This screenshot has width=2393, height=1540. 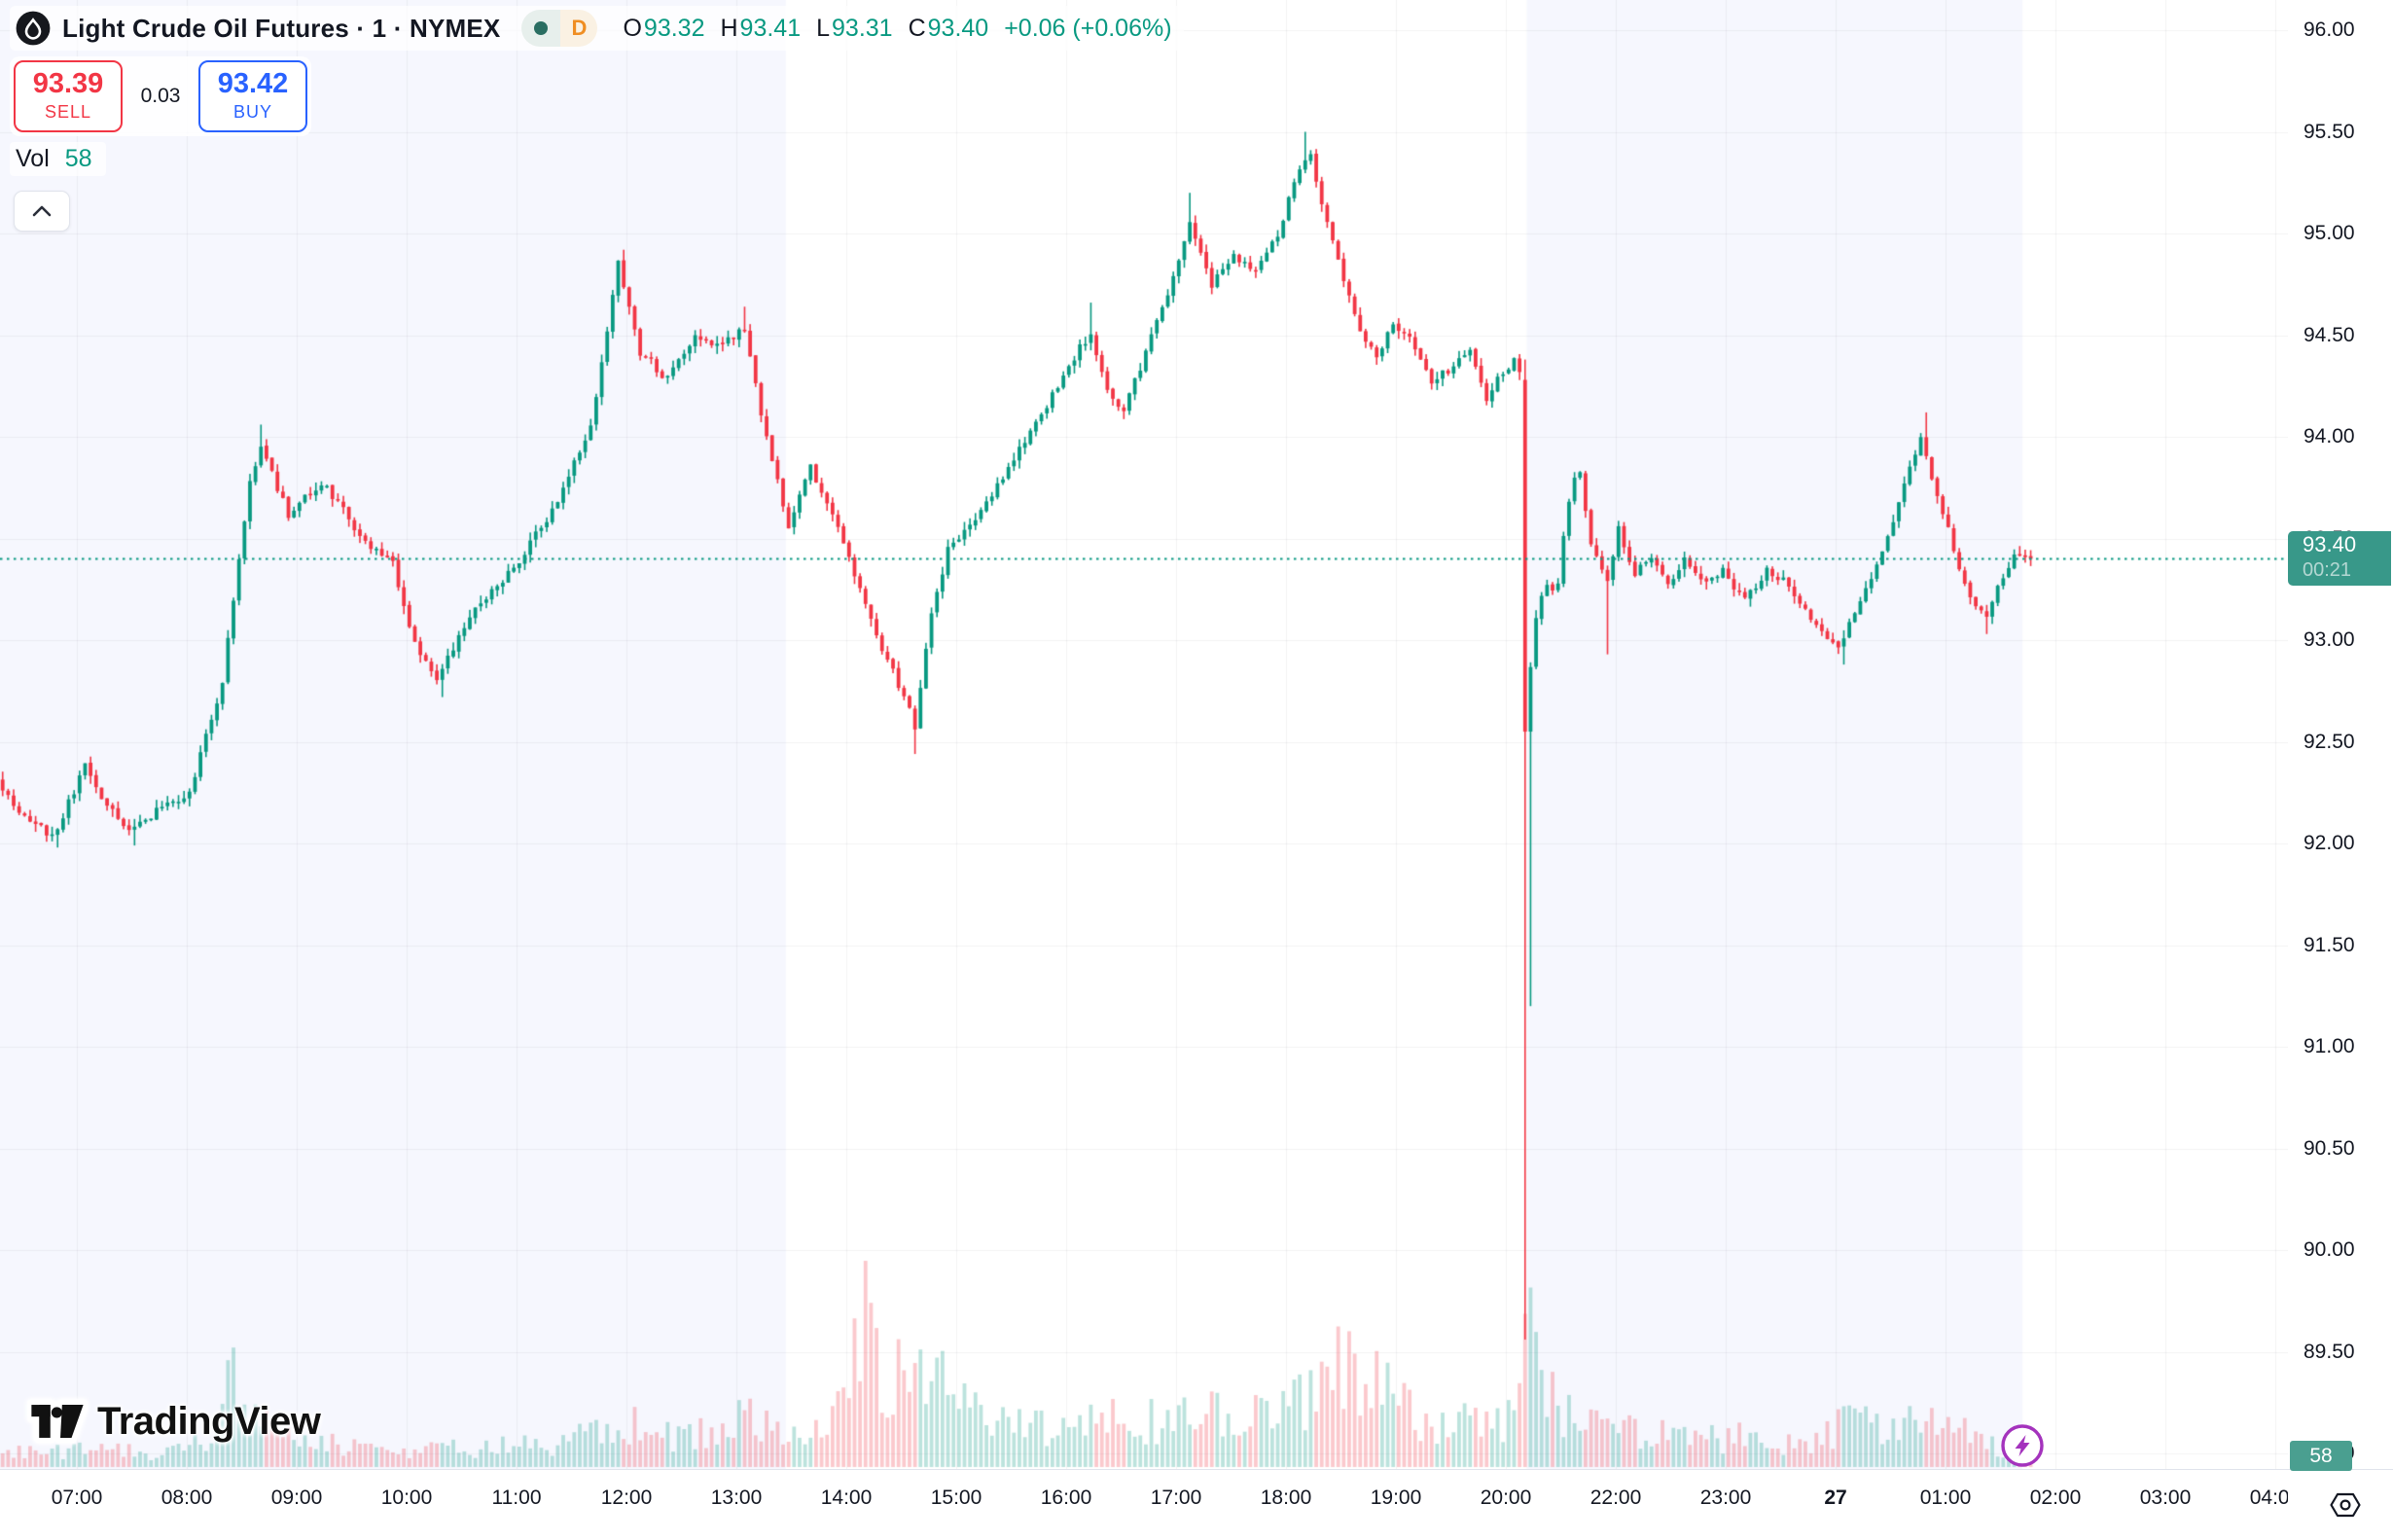 I want to click on collapse-legend-button, so click(x=42, y=211).